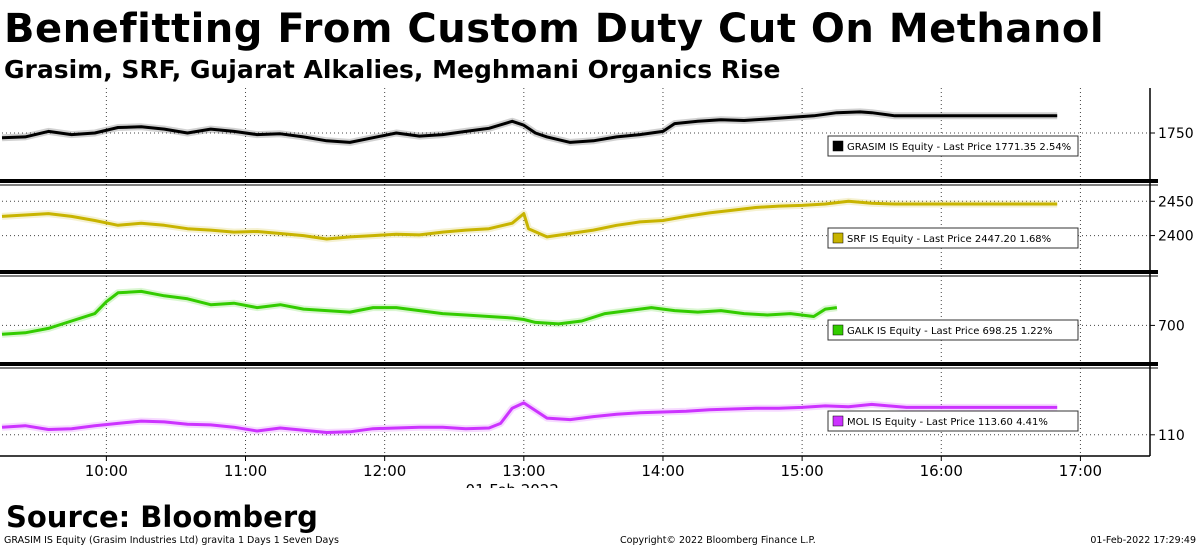 The image size is (1200, 549). Describe the element at coordinates (1176, 202) in the screenshot. I see `y-tick-label-1-0: 2450` at that location.